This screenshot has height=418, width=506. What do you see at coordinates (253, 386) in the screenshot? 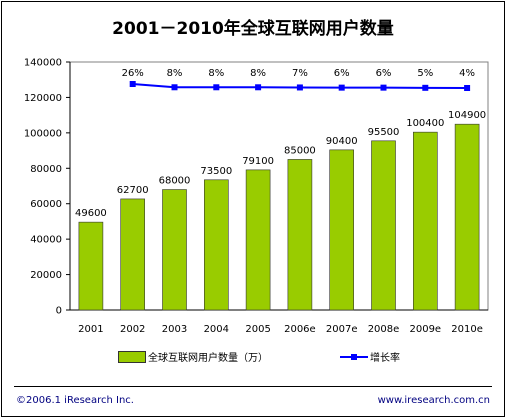
I see `footer-divider` at bounding box center [253, 386].